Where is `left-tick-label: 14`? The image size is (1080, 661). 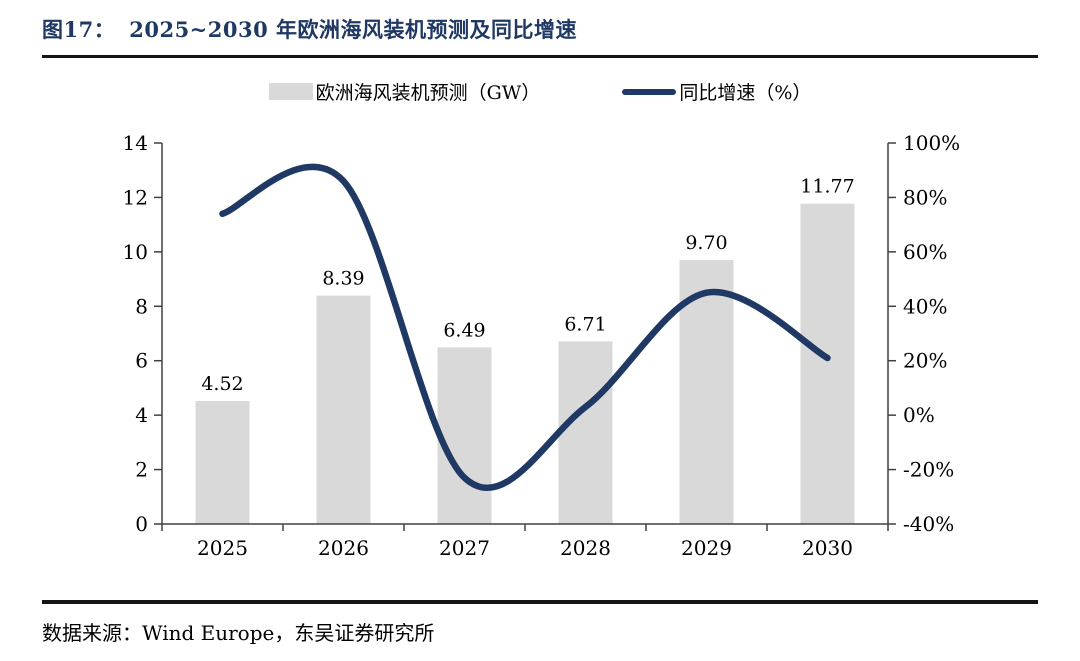
left-tick-label: 14 is located at coordinates (135, 143).